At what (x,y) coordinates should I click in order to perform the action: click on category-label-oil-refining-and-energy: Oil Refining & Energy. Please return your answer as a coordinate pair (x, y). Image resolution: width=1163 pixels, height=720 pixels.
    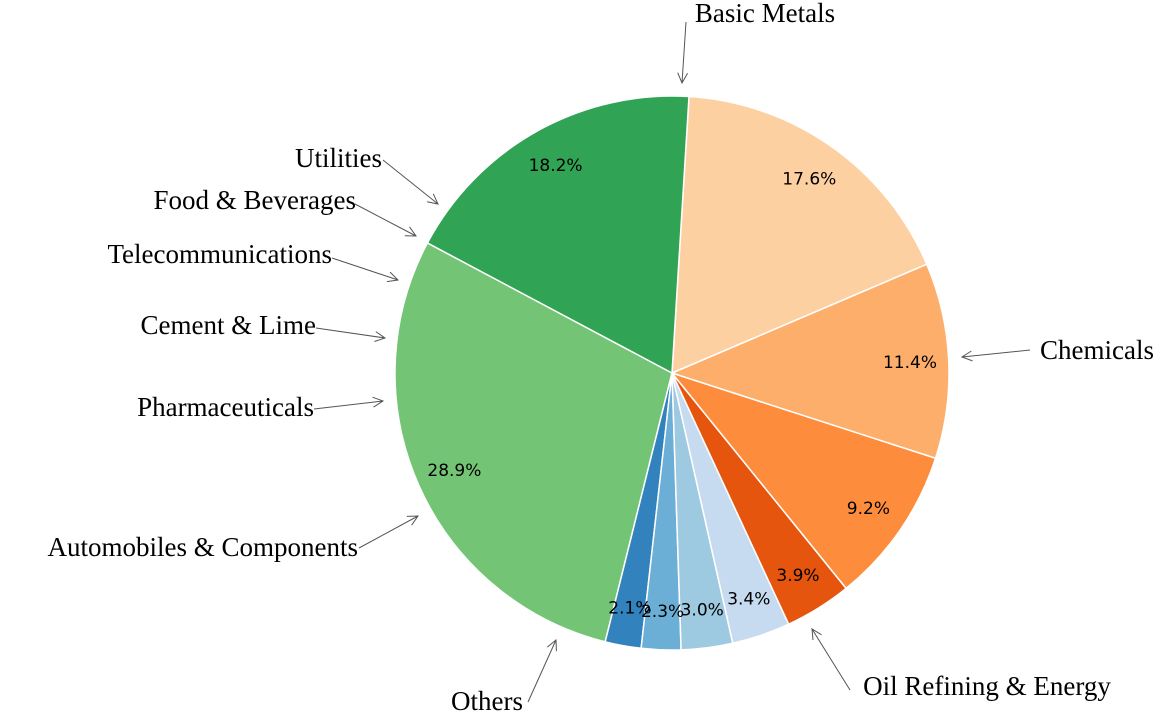
    Looking at the image, I should click on (987, 686).